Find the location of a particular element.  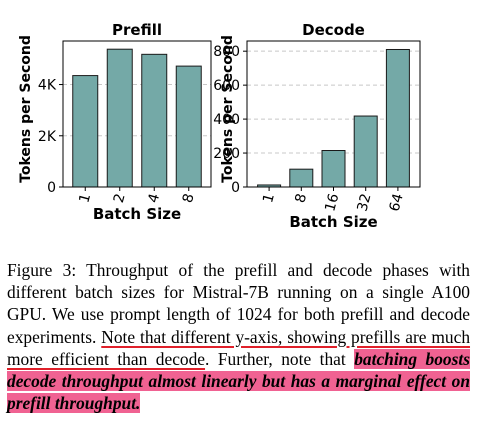

caption-text-continued: . Further, note that is located at coordinates (280, 358).